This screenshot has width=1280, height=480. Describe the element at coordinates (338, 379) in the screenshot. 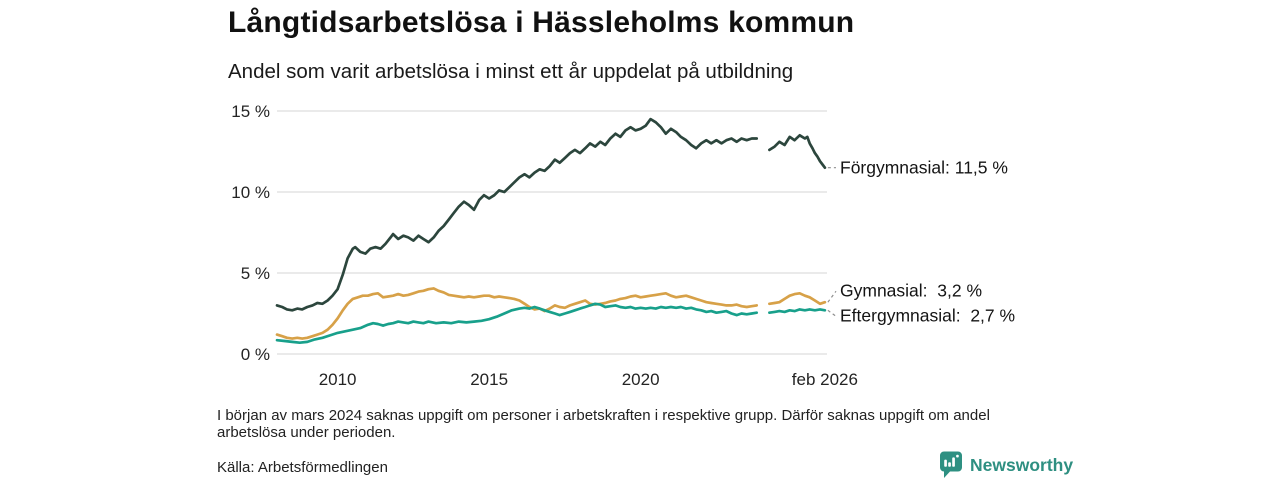

I see `svg-text: 2010` at that location.